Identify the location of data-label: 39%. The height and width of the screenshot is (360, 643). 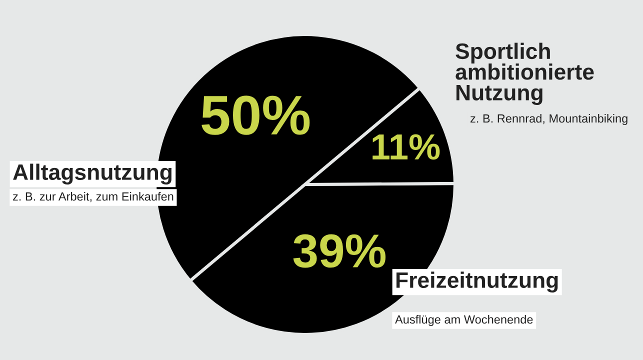
(339, 251).